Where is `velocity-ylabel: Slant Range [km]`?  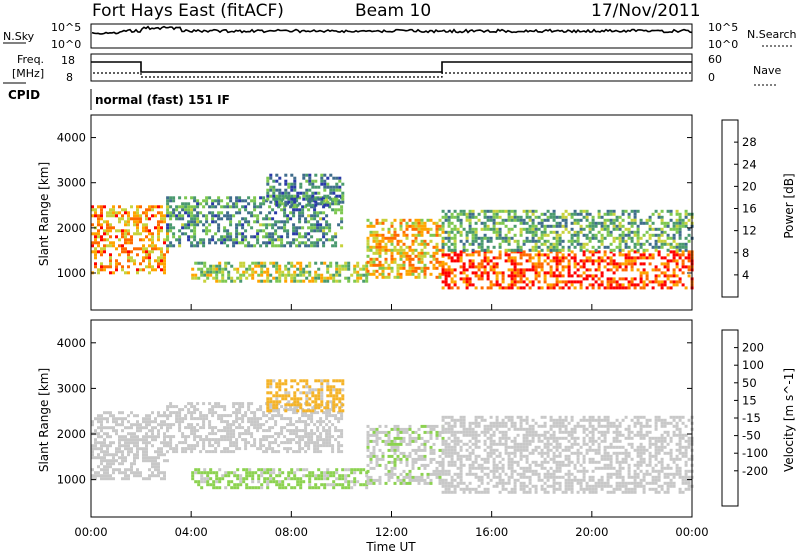 velocity-ylabel: Slant Range [km] is located at coordinates (44, 420).